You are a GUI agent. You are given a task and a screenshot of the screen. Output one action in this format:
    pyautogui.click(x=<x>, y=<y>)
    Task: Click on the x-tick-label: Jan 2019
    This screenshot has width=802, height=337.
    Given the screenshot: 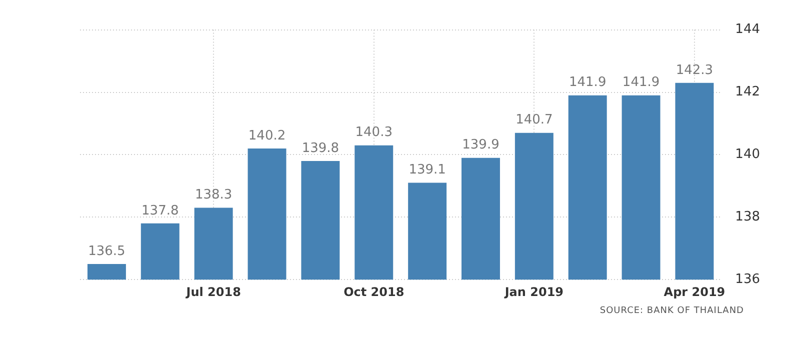 What is the action you would take?
    pyautogui.click(x=534, y=291)
    